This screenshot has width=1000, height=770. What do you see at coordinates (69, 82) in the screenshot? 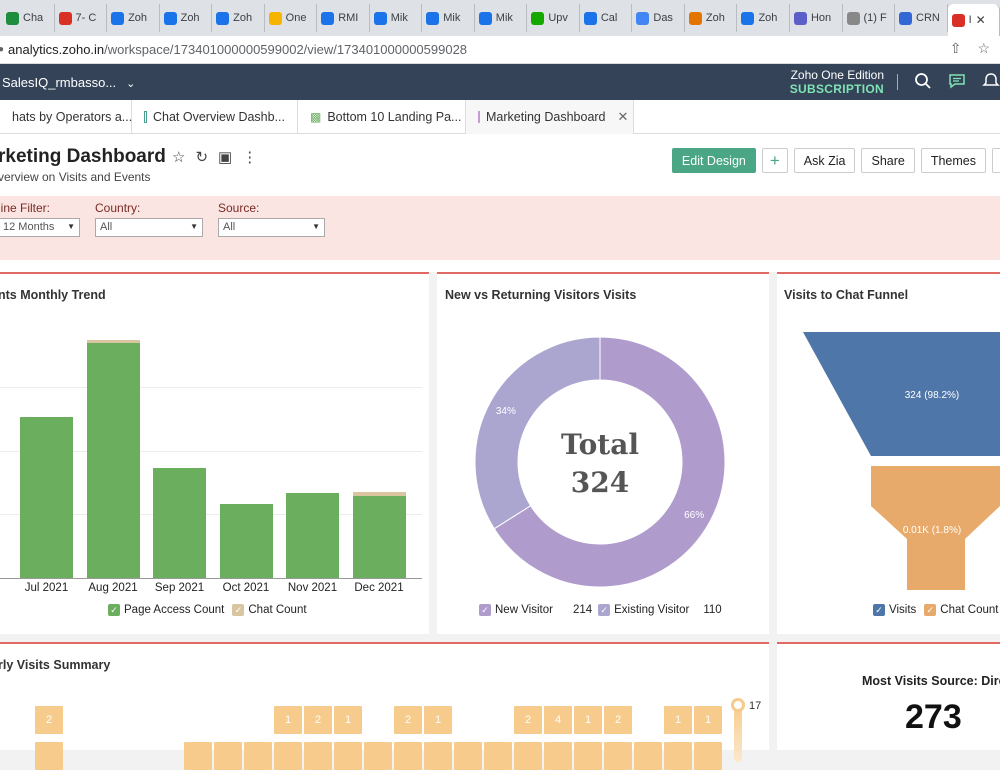
I see `workspace-selector: SalesIQ_rmbasso... ⌄` at bounding box center [69, 82].